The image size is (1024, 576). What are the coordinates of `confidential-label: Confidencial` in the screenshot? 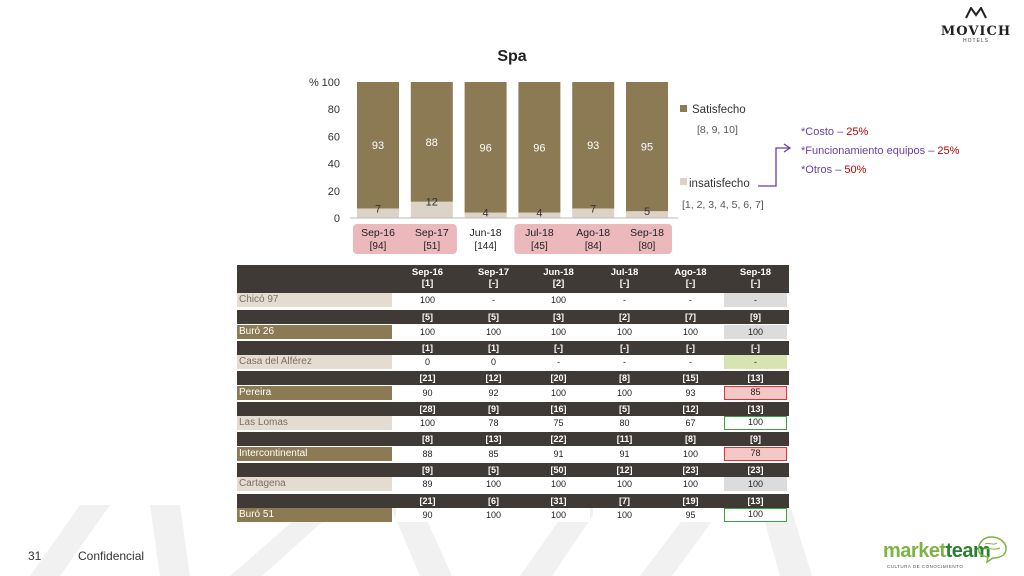 It's located at (111, 556).